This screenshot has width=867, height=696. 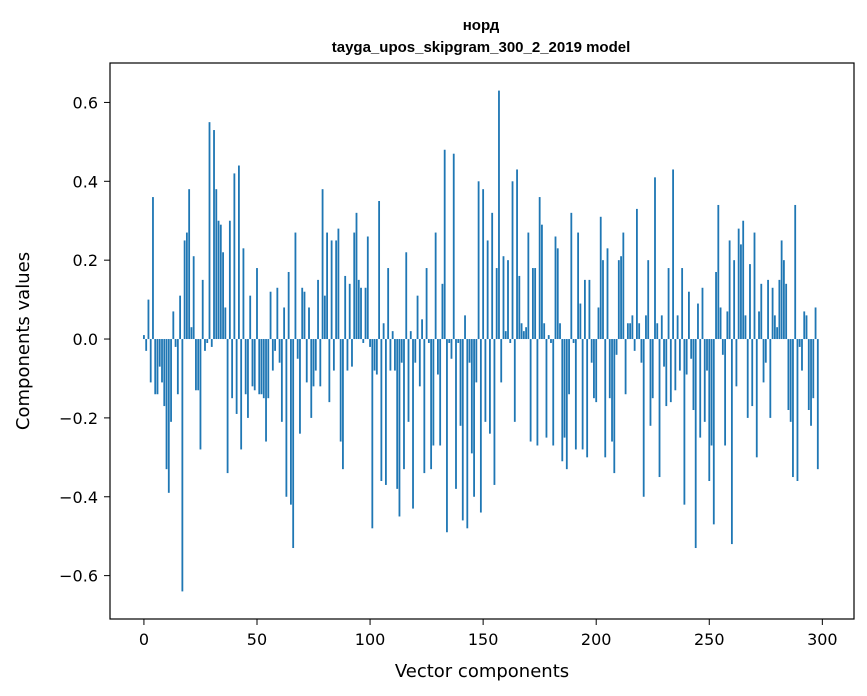 I want to click on x-tick-label: 0, so click(x=144, y=639).